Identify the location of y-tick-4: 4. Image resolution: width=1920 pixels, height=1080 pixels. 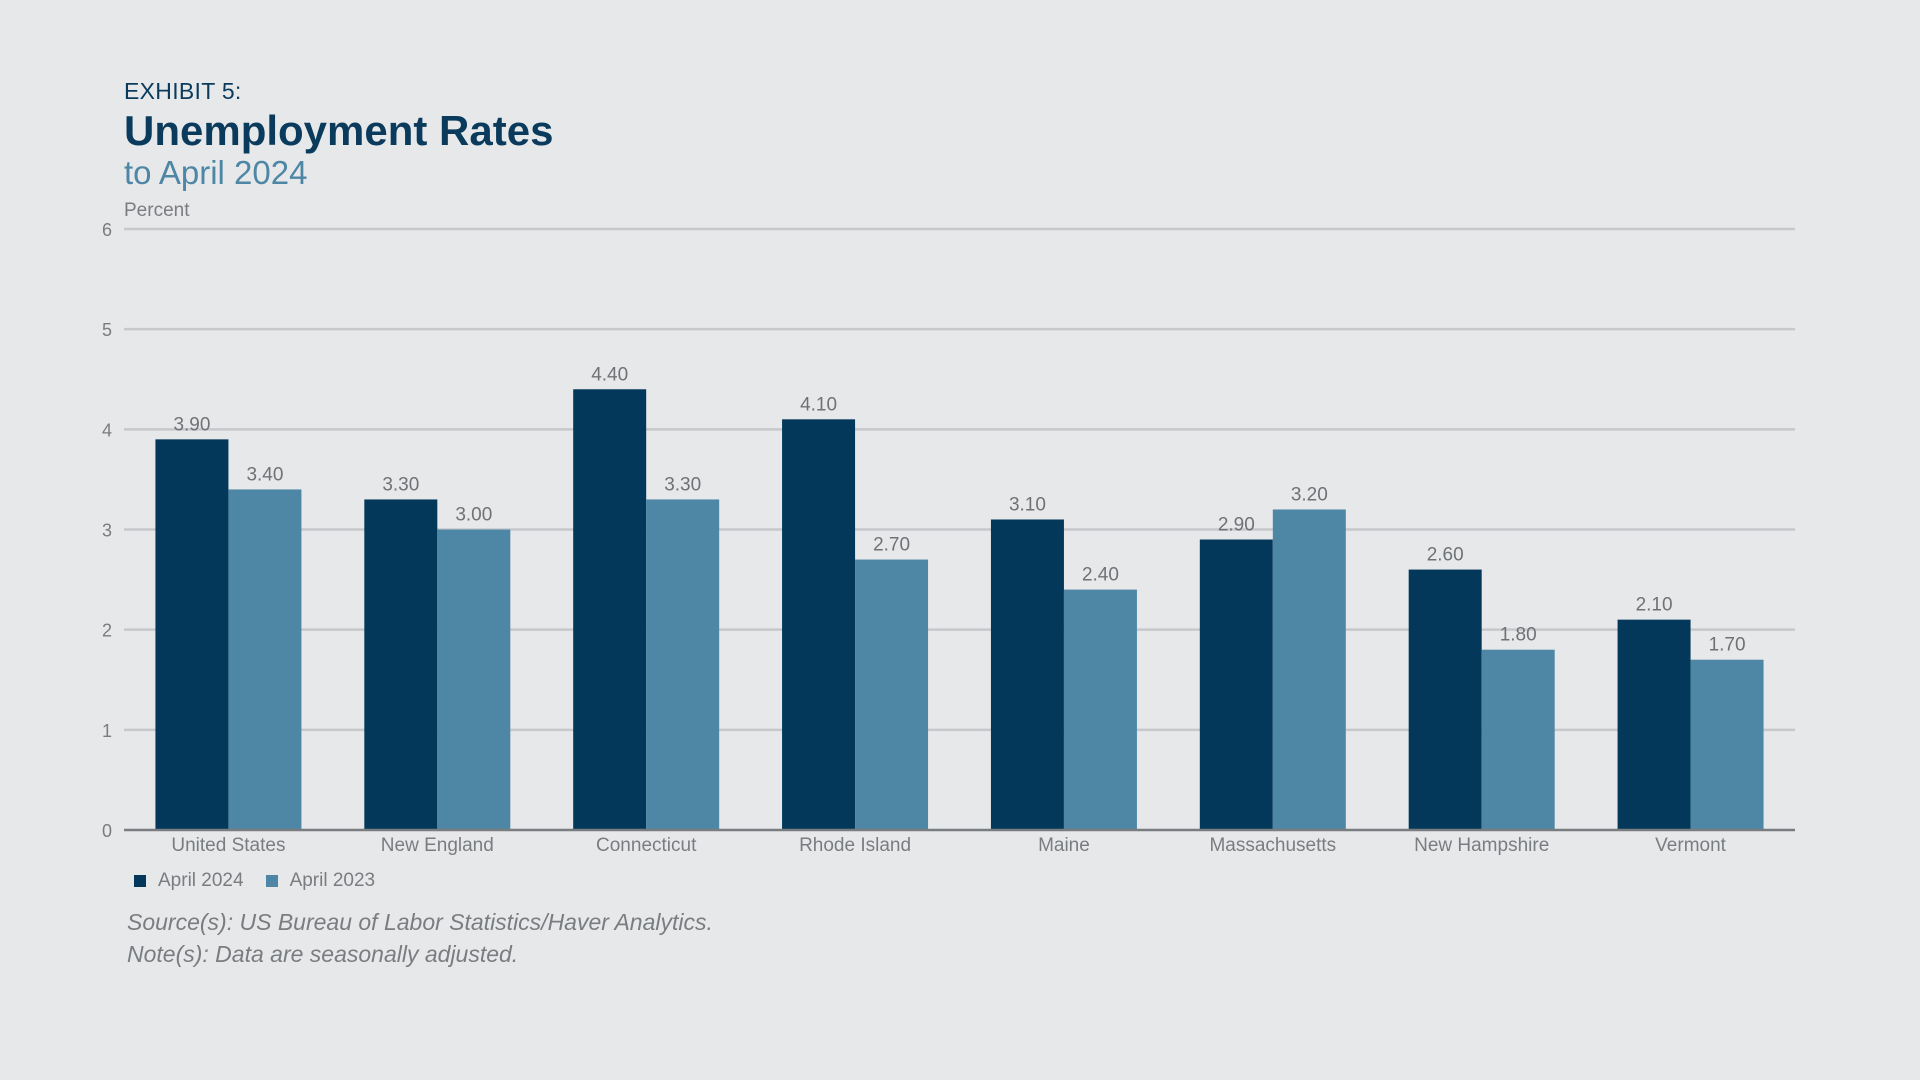
(107, 430).